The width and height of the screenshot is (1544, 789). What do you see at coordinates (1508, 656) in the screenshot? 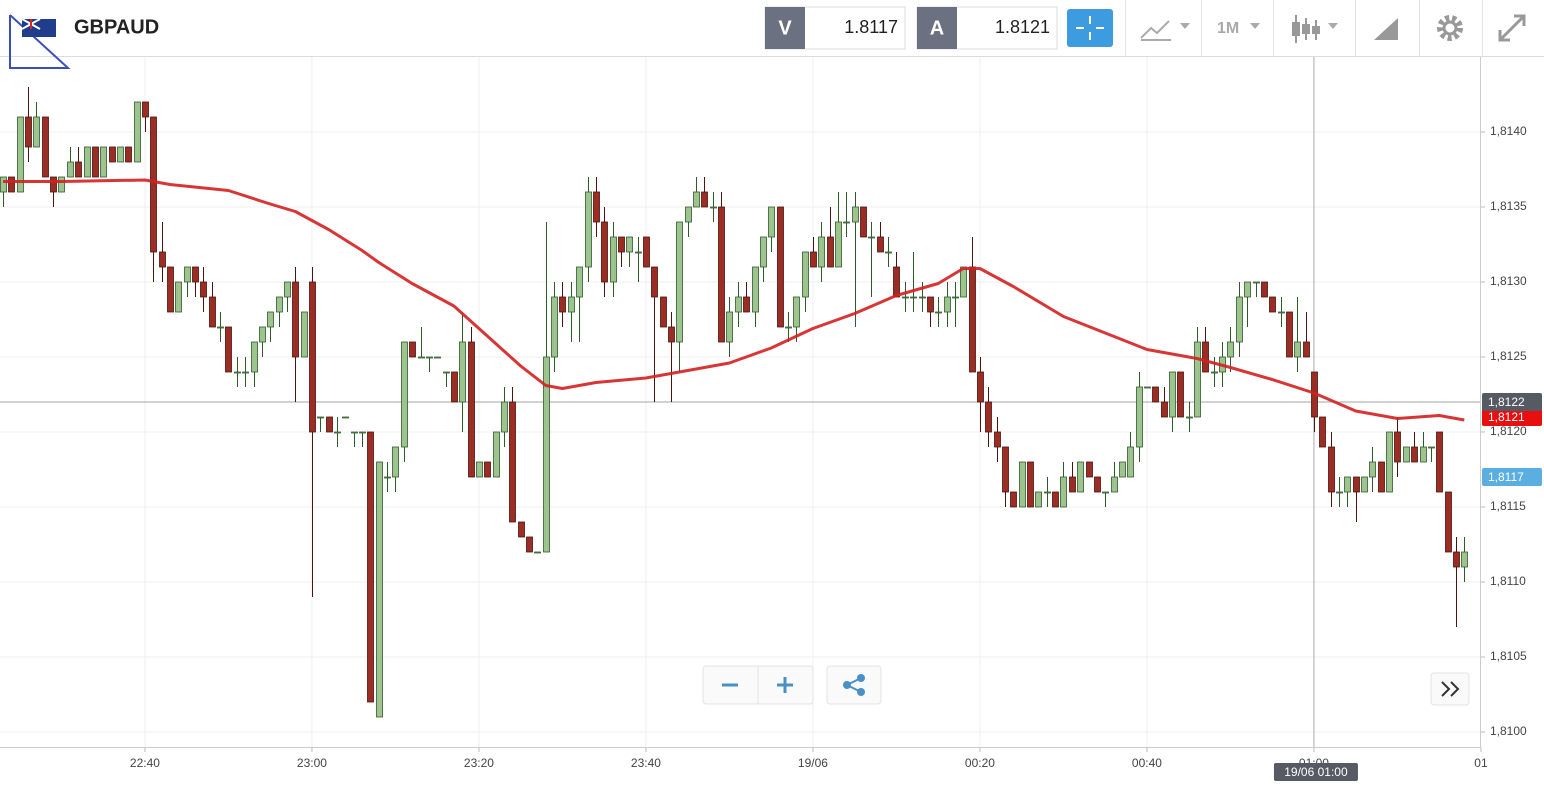
I see `y-tick-label: 1,8105` at bounding box center [1508, 656].